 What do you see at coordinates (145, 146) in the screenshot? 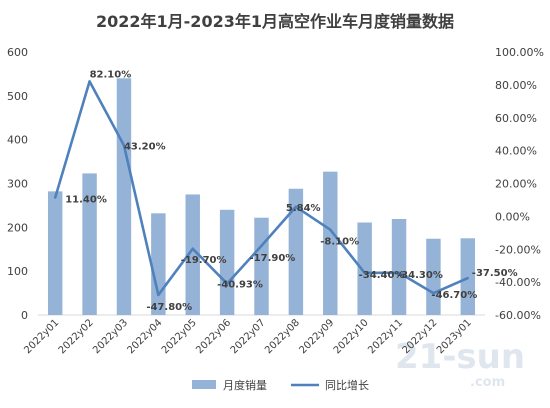
I see `data-label: 43.20%` at bounding box center [145, 146].